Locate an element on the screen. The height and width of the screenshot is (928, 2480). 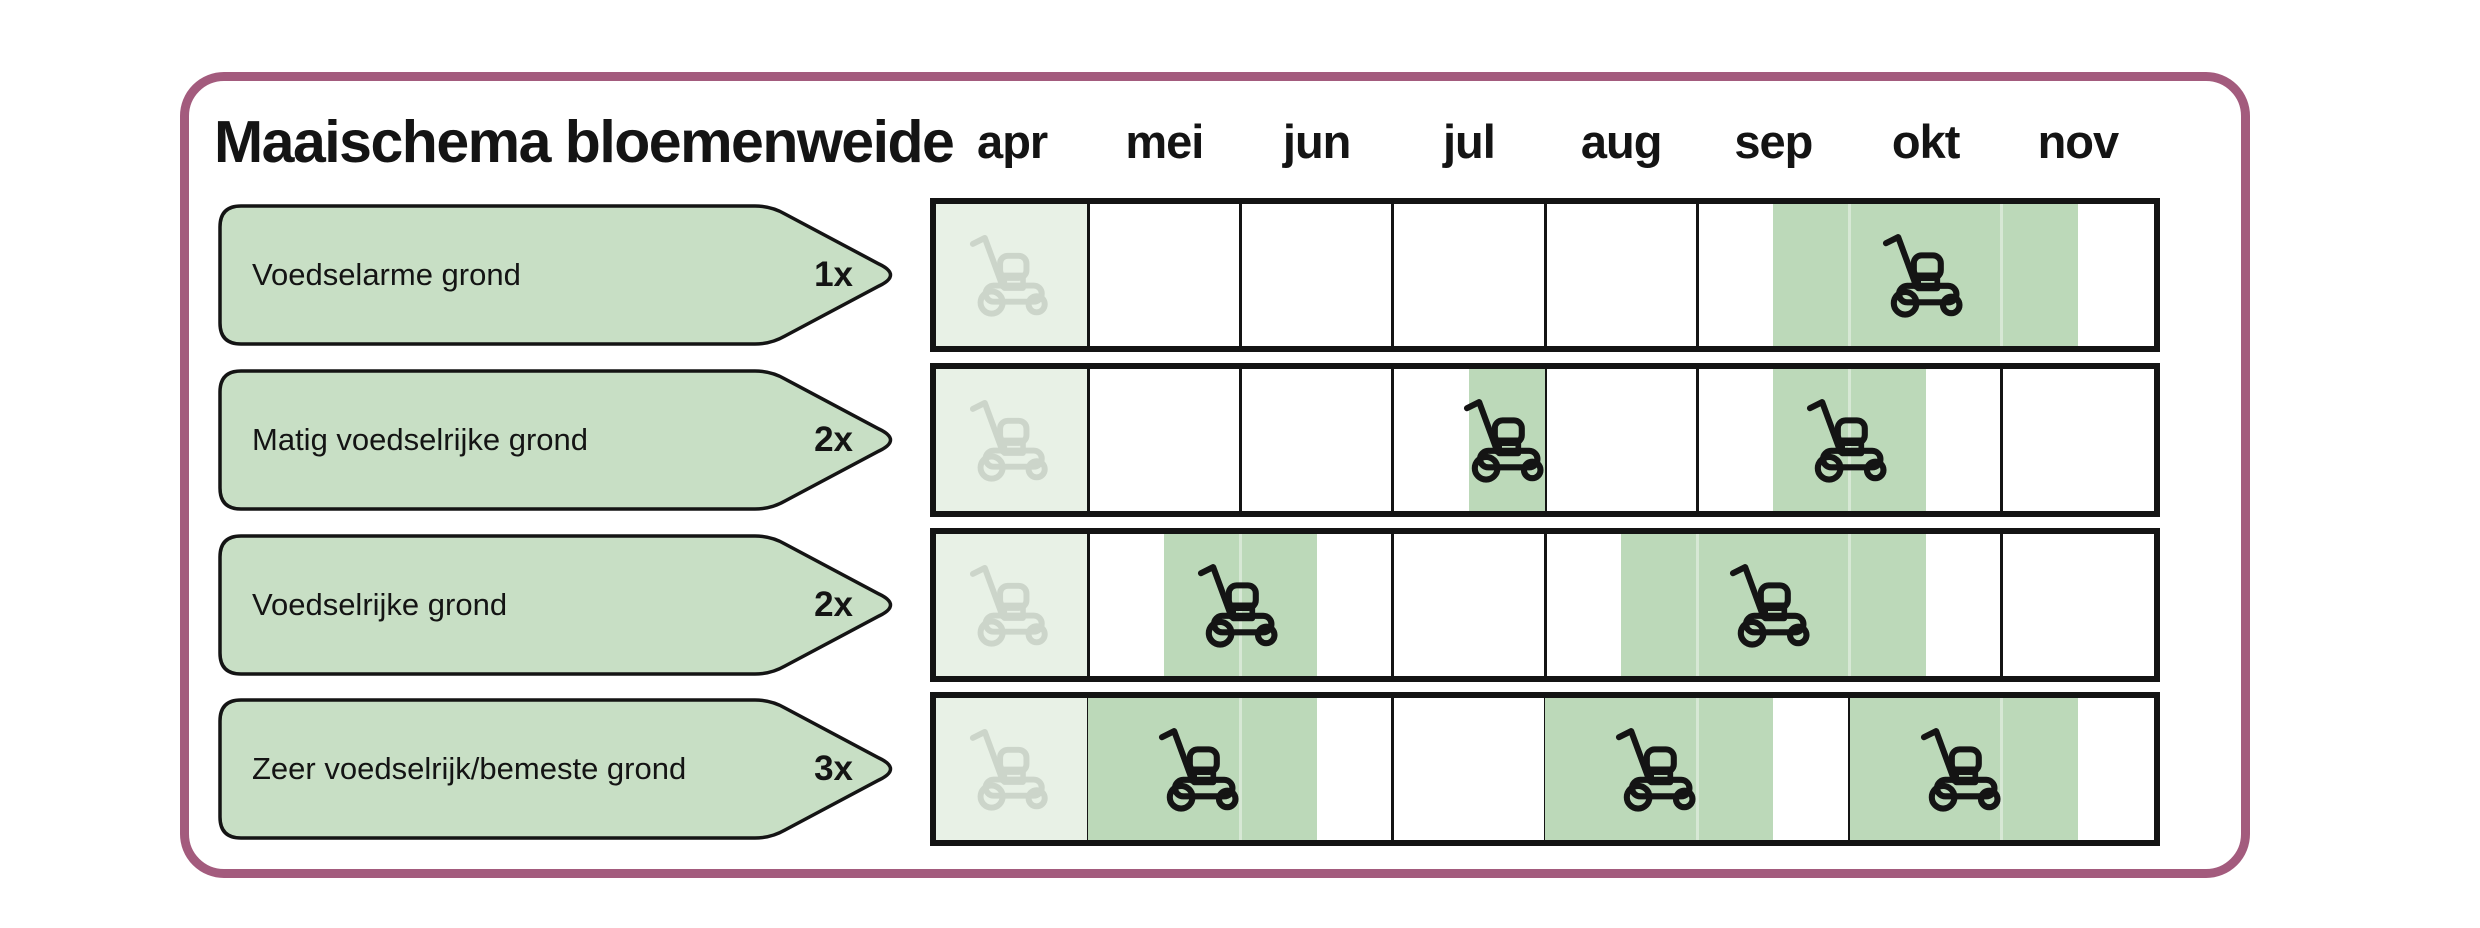
month-header-apr: apr is located at coordinates (1012, 141).